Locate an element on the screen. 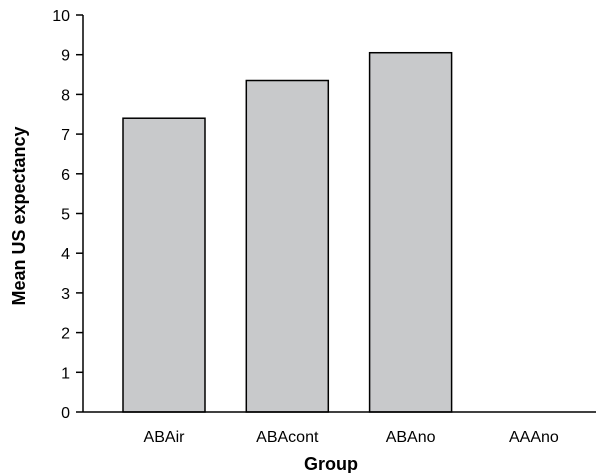 This screenshot has width=603, height=473. y-axis-ticks: 0 1 2 3 4 5 6 7 8 9 10 is located at coordinates (67, 215).